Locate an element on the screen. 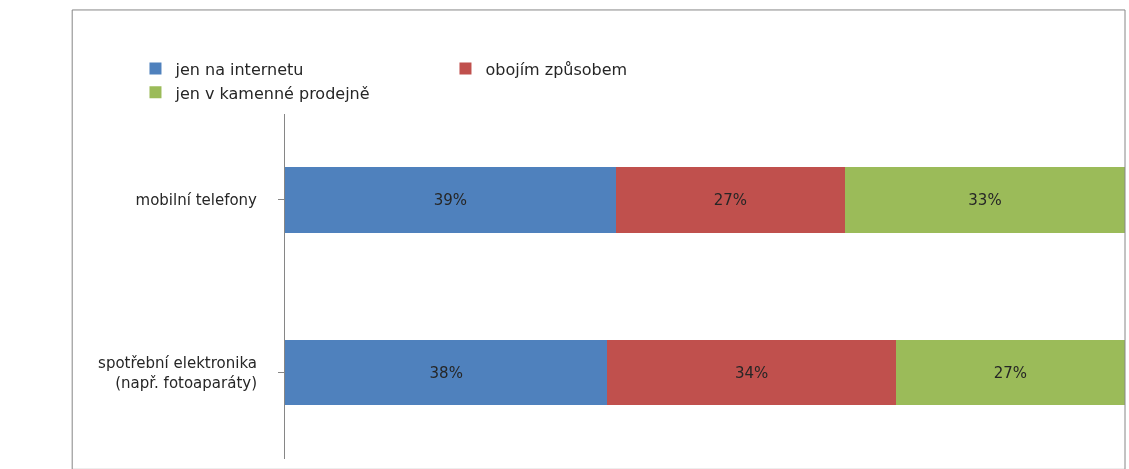  data-label: 34% is located at coordinates (751, 372).